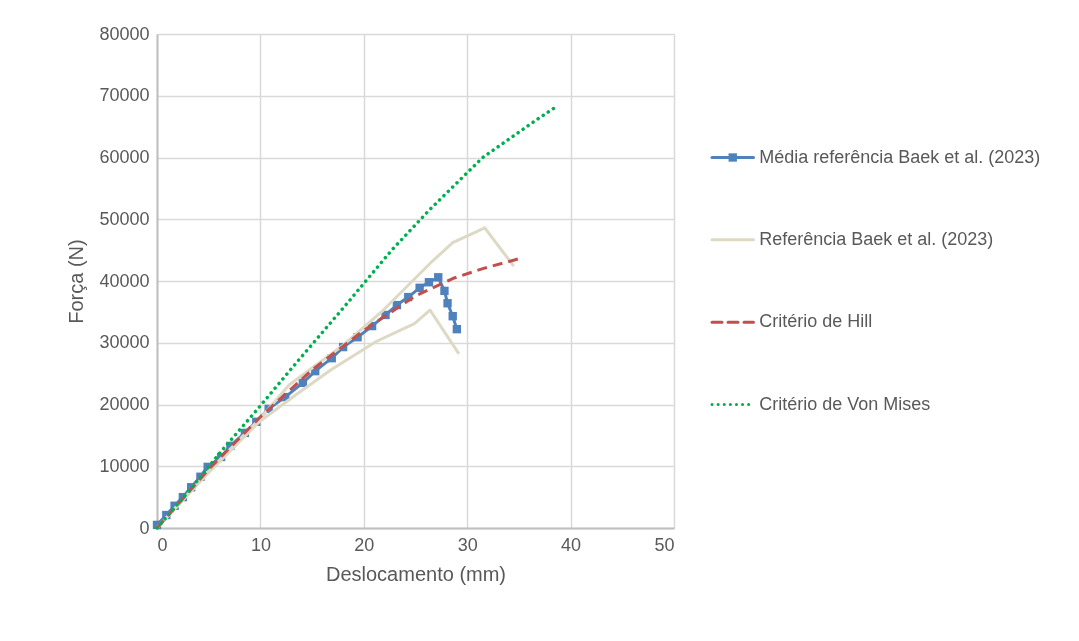  What do you see at coordinates (76, 281) in the screenshot?
I see `y-axis-title: Força (N)` at bounding box center [76, 281].